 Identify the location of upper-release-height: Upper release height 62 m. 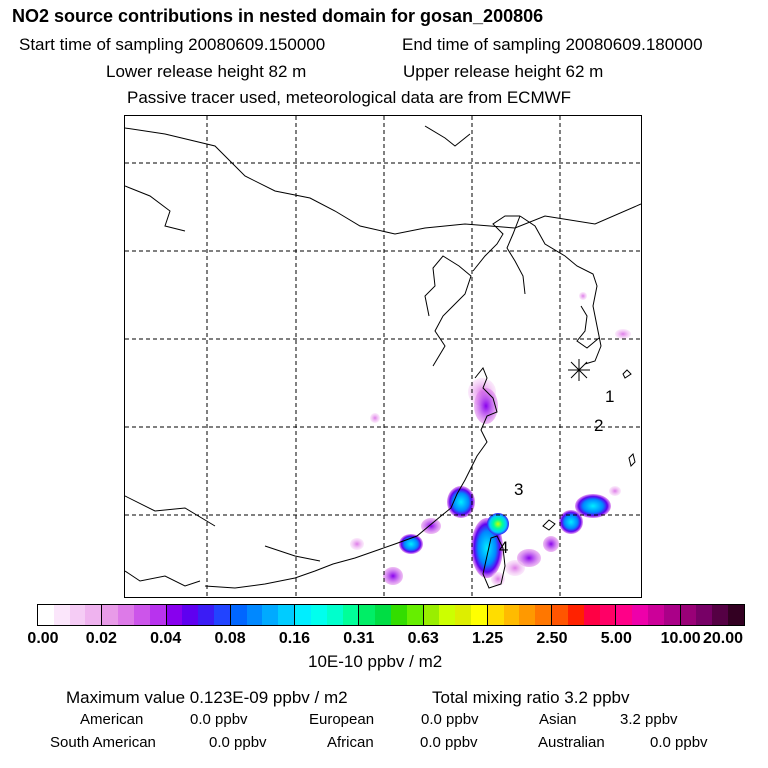
(503, 71).